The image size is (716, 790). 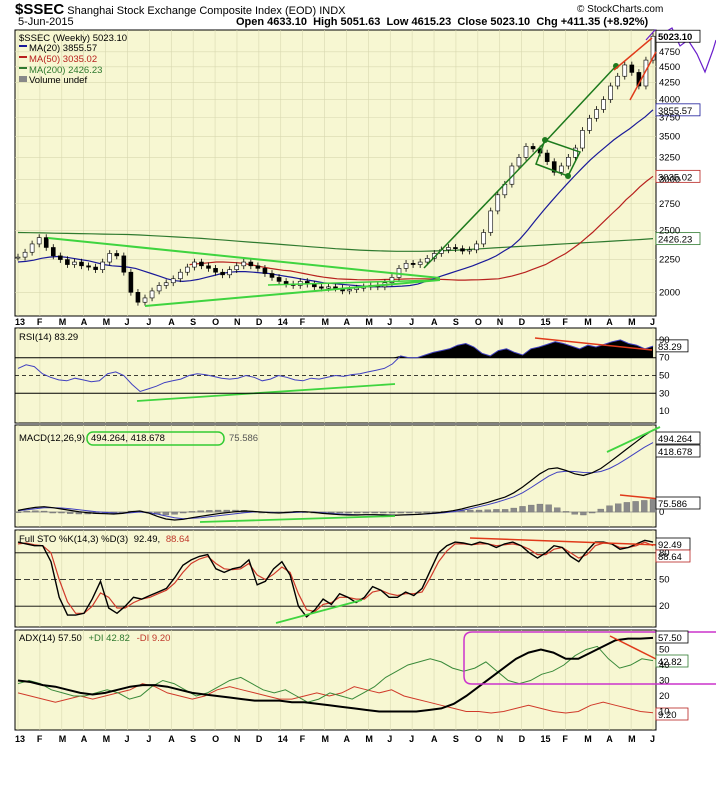 What do you see at coordinates (669, 204) in the screenshot?
I see `price-tick: 2750` at bounding box center [669, 204].